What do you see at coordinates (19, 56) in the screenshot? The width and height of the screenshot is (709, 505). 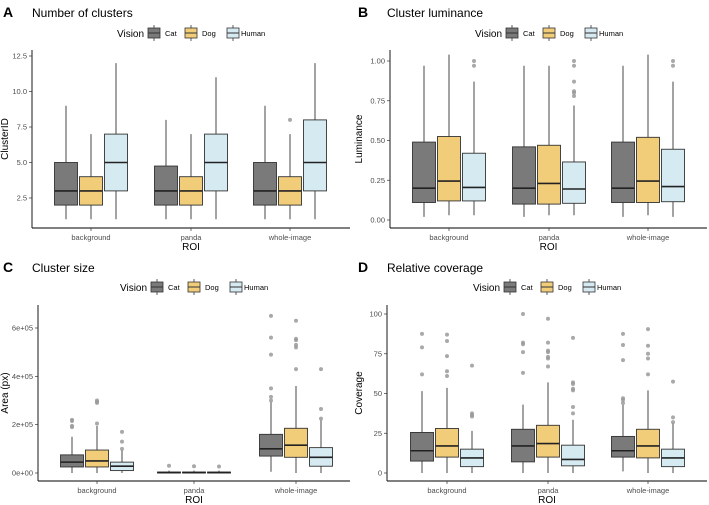 I see `y-tick-label: 12.5` at bounding box center [19, 56].